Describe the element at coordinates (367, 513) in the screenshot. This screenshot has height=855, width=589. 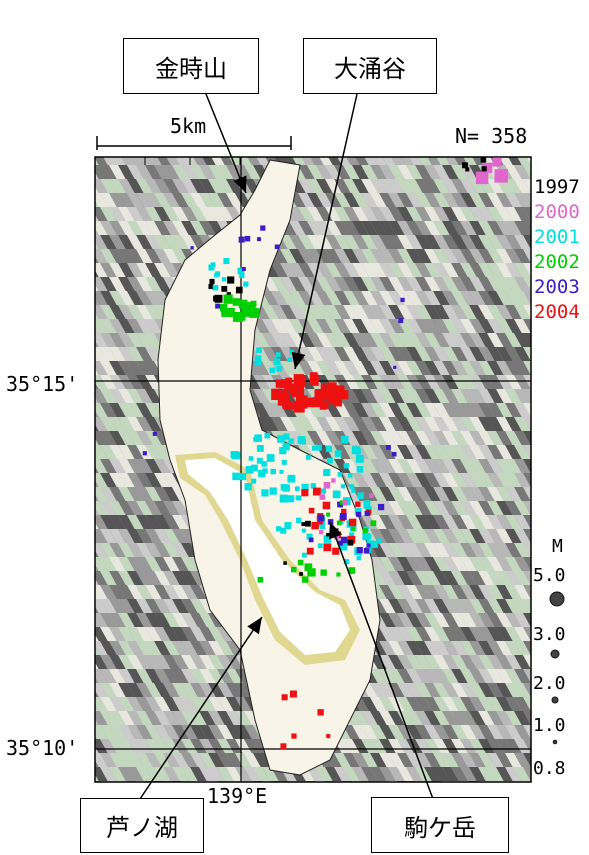
I see `quake-2003` at that location.